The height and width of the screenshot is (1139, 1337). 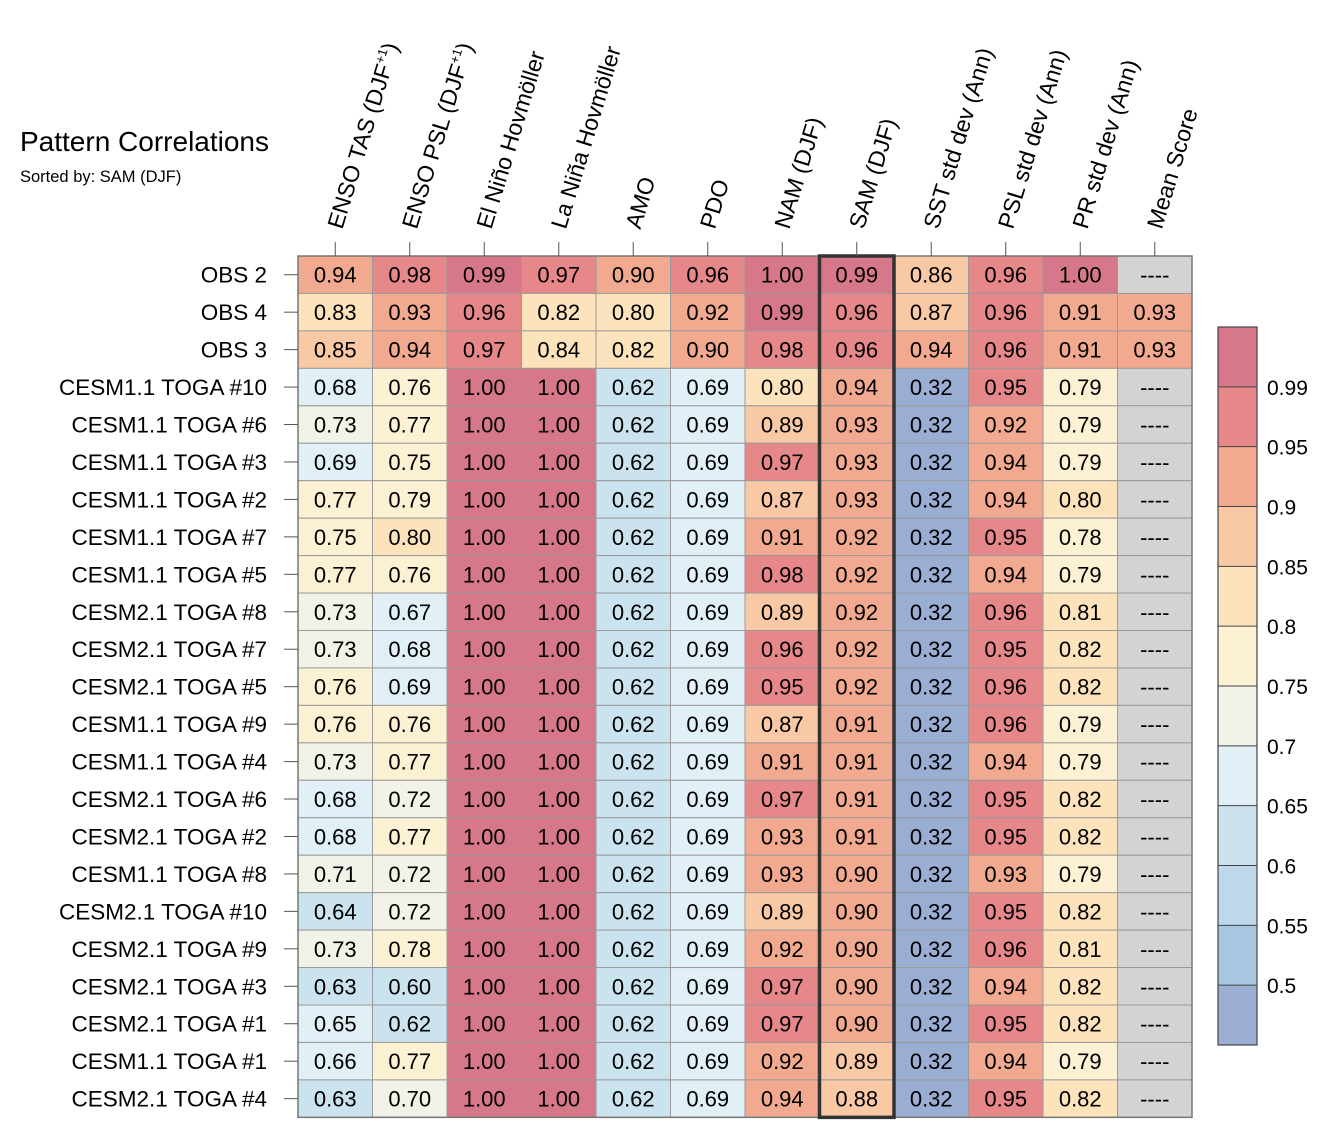 I want to click on cell-value-label: 0.93, so click(x=856, y=462).